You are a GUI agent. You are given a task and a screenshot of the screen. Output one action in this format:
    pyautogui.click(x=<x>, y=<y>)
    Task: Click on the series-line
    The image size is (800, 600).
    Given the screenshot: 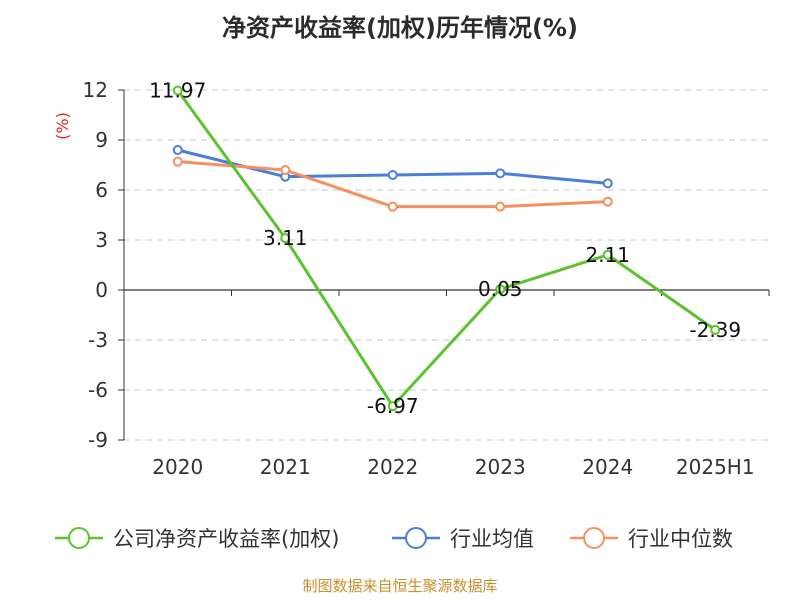 What is the action you would take?
    pyautogui.click(x=392, y=184)
    